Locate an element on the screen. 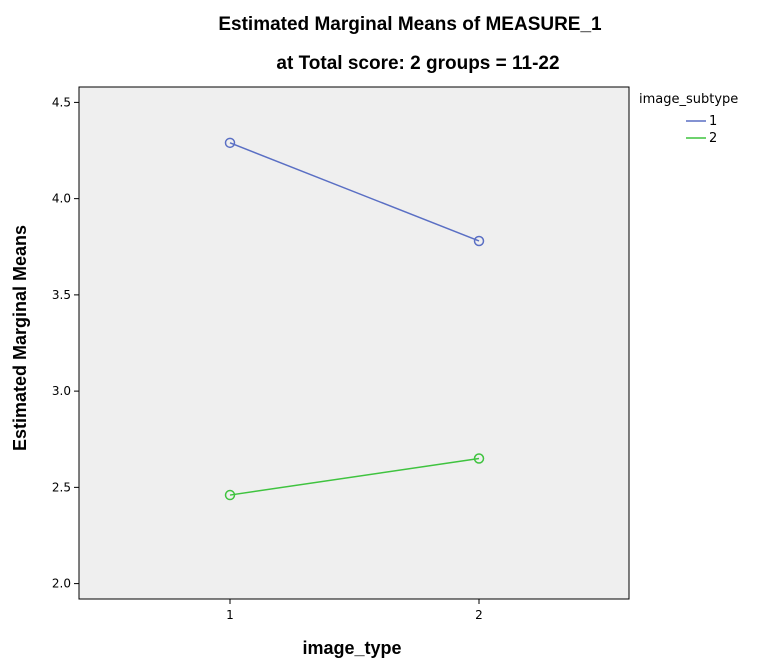 This screenshot has width=773, height=660. y-tick-label: 2.5 is located at coordinates (61, 487).